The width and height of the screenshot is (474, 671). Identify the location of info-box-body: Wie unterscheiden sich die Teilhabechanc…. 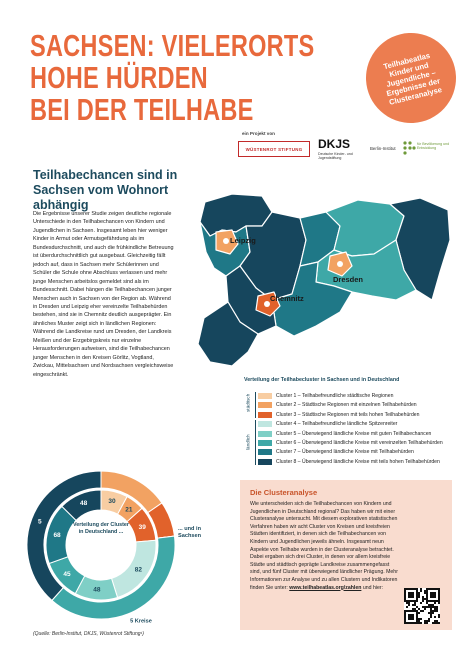
(324, 546).